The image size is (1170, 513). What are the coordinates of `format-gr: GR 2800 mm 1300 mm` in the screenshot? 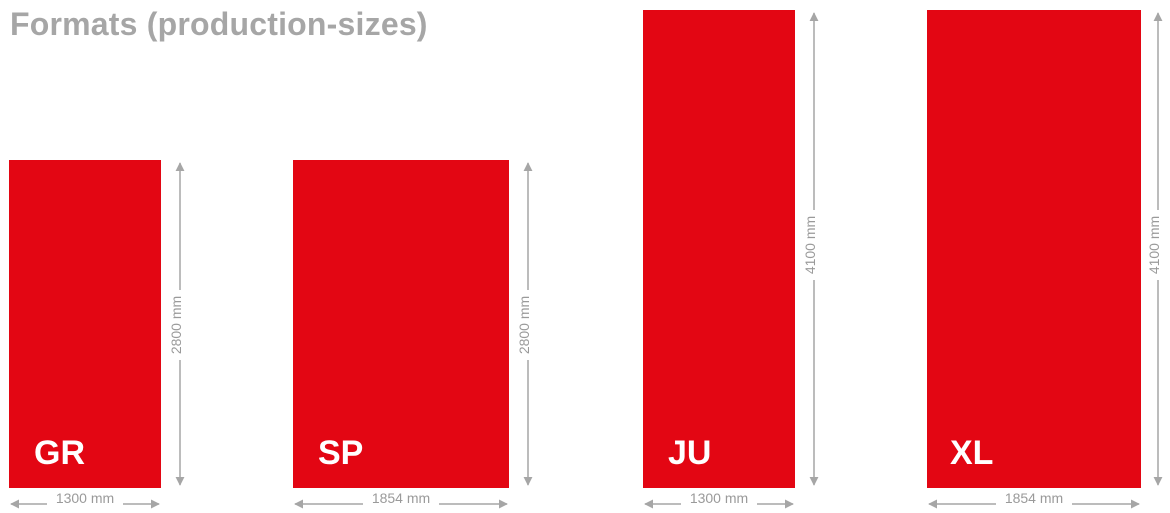 It's located at (98, 334).